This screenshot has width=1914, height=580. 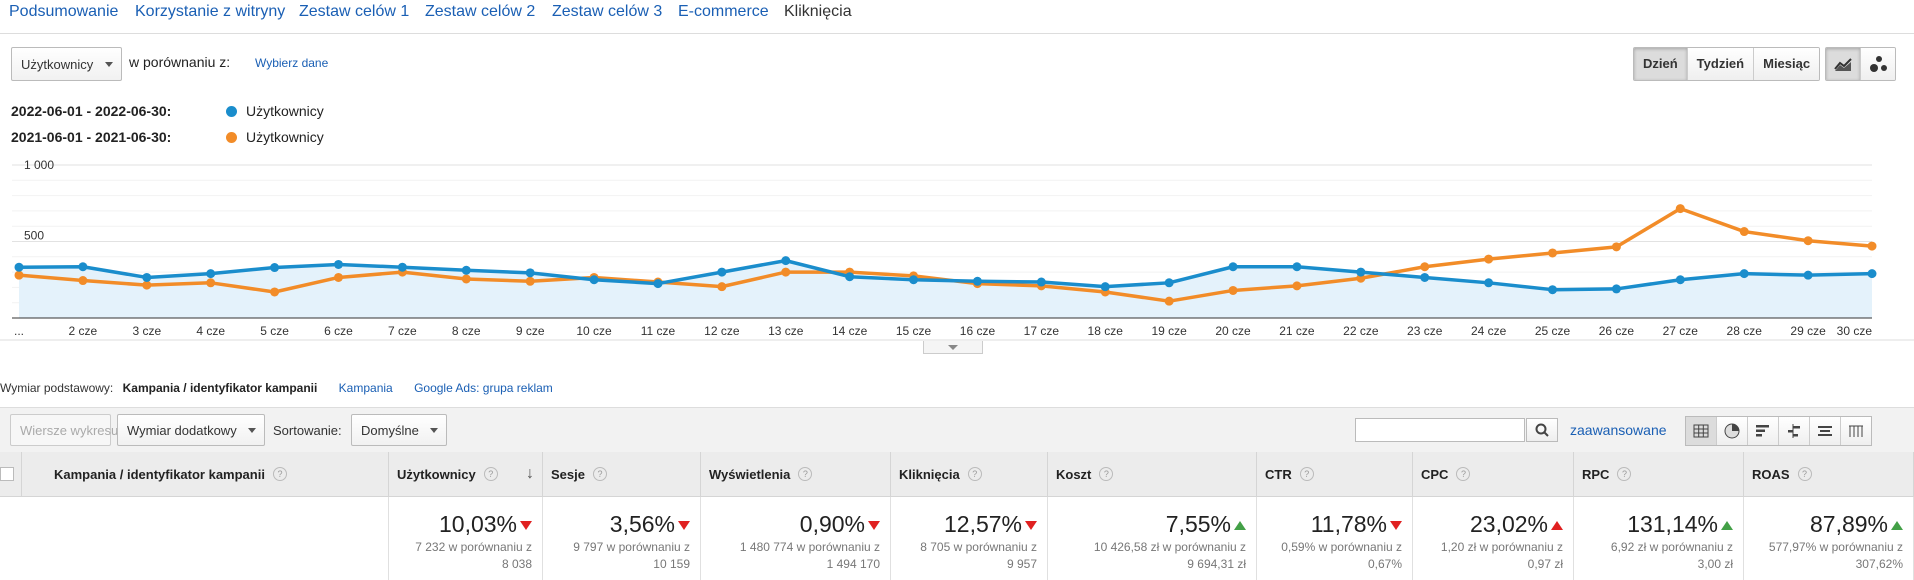 I want to click on search-button, so click(x=1542, y=430).